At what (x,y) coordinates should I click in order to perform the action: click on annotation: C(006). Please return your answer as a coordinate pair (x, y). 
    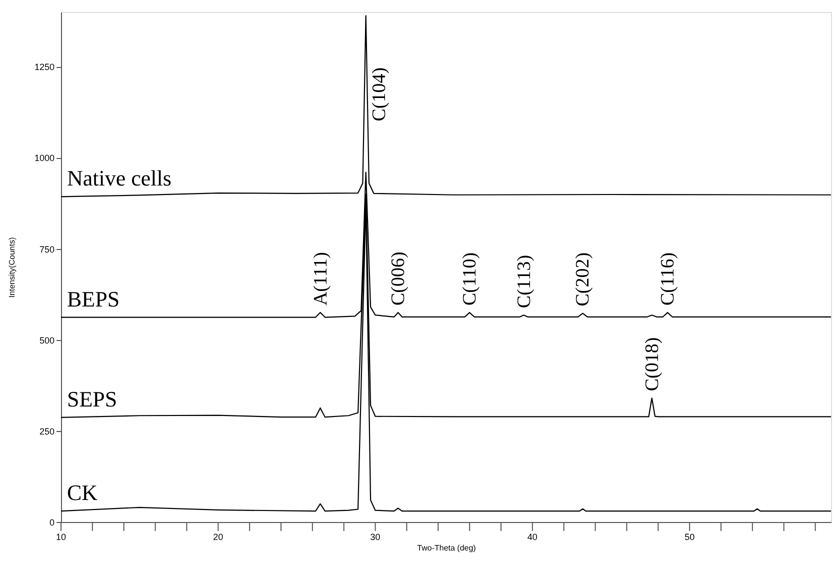
    Looking at the image, I should click on (399, 279).